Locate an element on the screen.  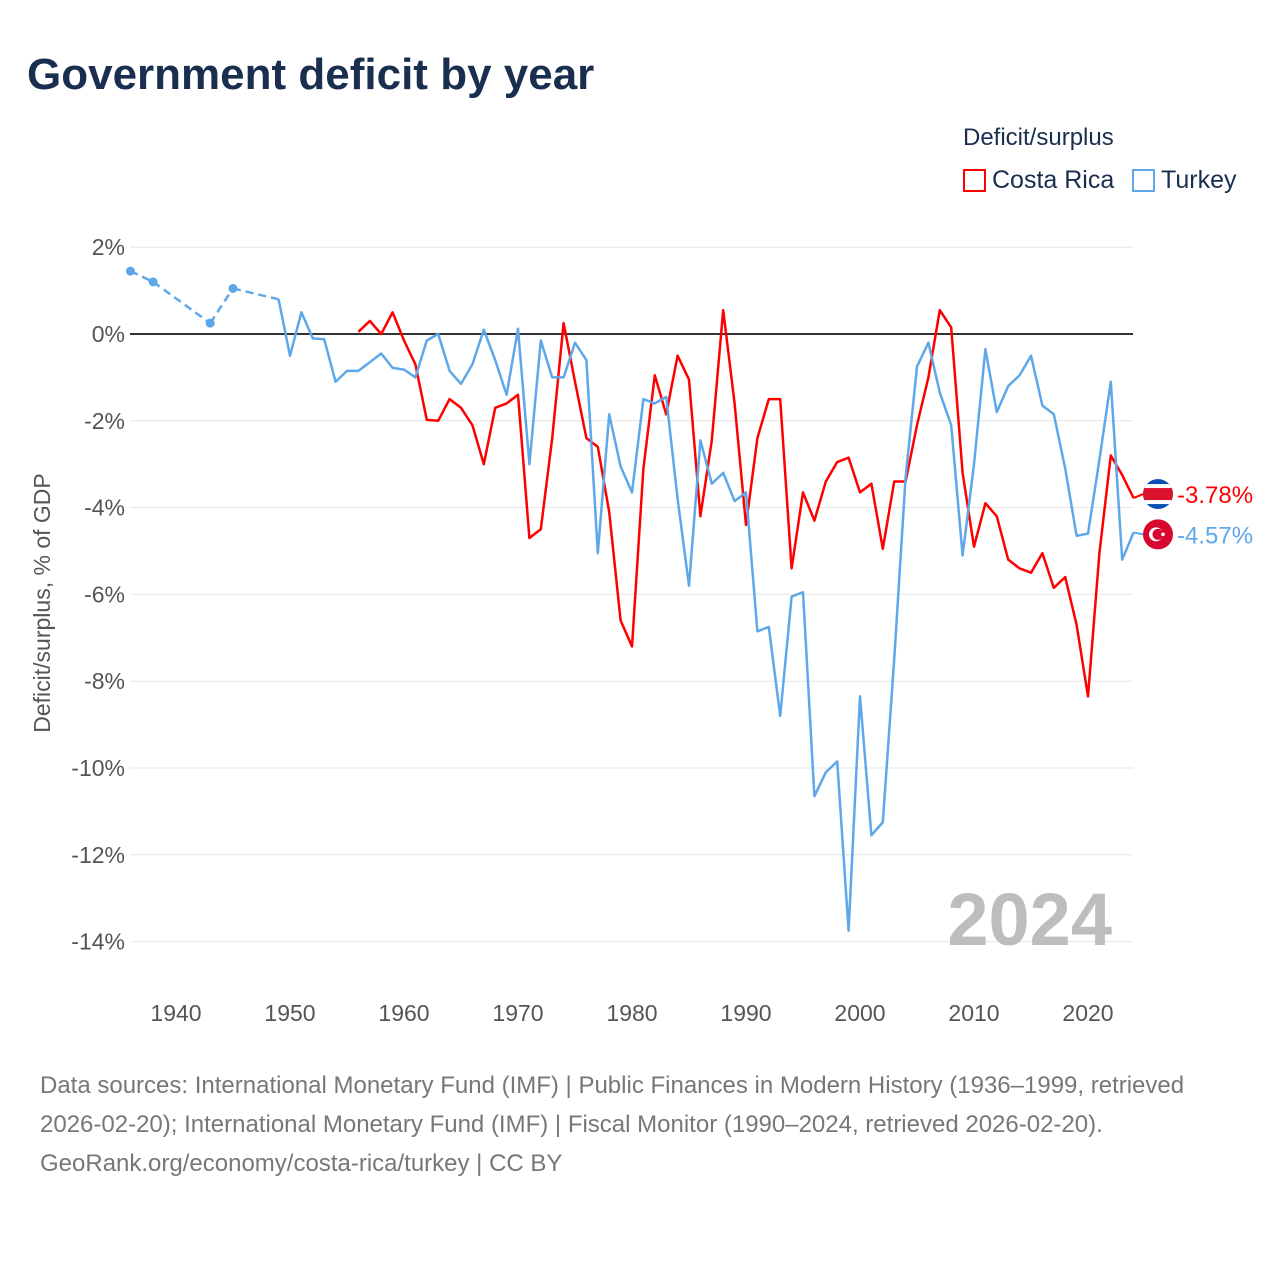
y-tick-label: 0% is located at coordinates (108, 334).